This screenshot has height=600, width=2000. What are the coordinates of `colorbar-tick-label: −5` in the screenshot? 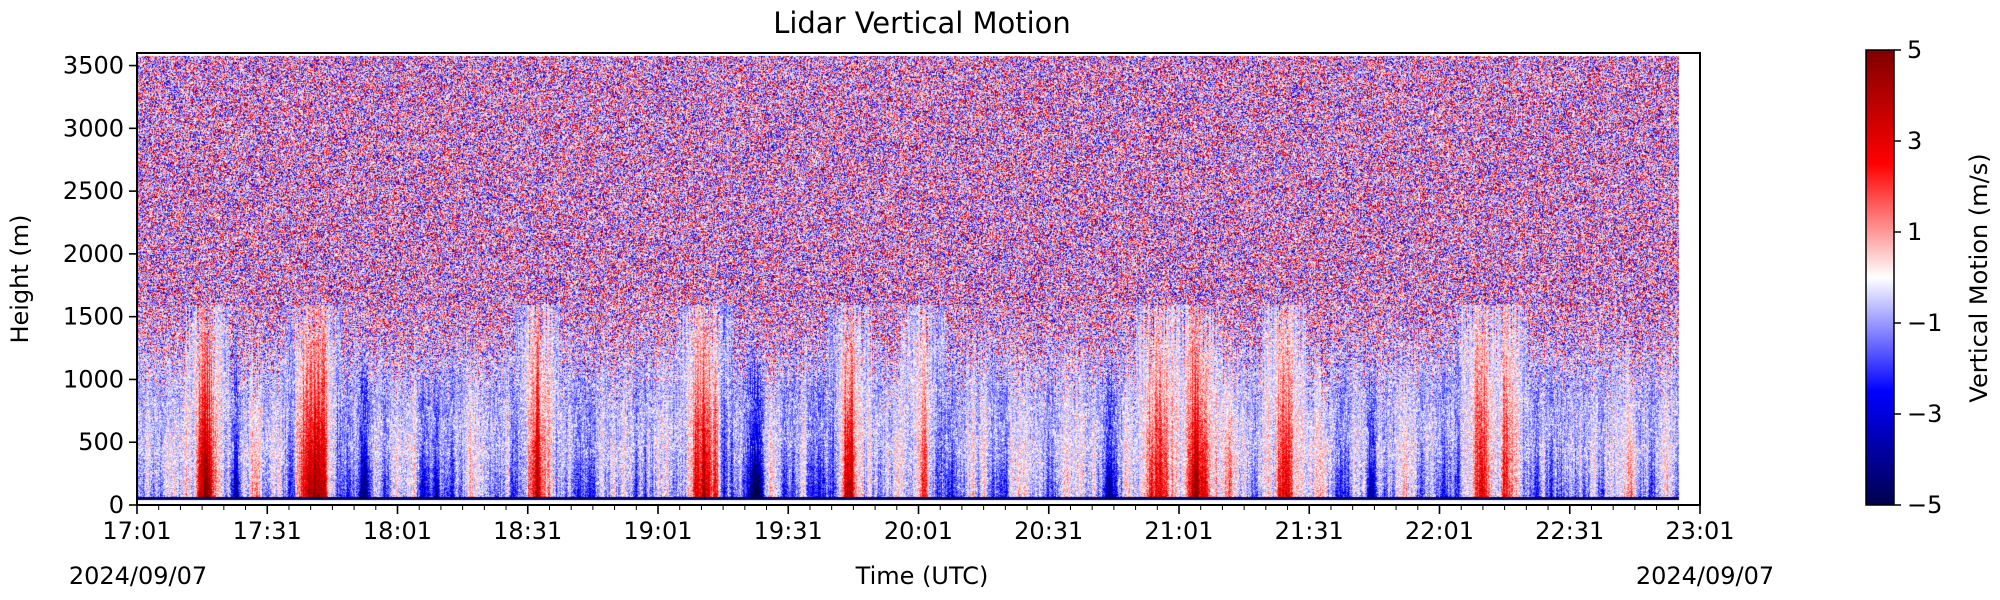 It's located at (1924, 505).